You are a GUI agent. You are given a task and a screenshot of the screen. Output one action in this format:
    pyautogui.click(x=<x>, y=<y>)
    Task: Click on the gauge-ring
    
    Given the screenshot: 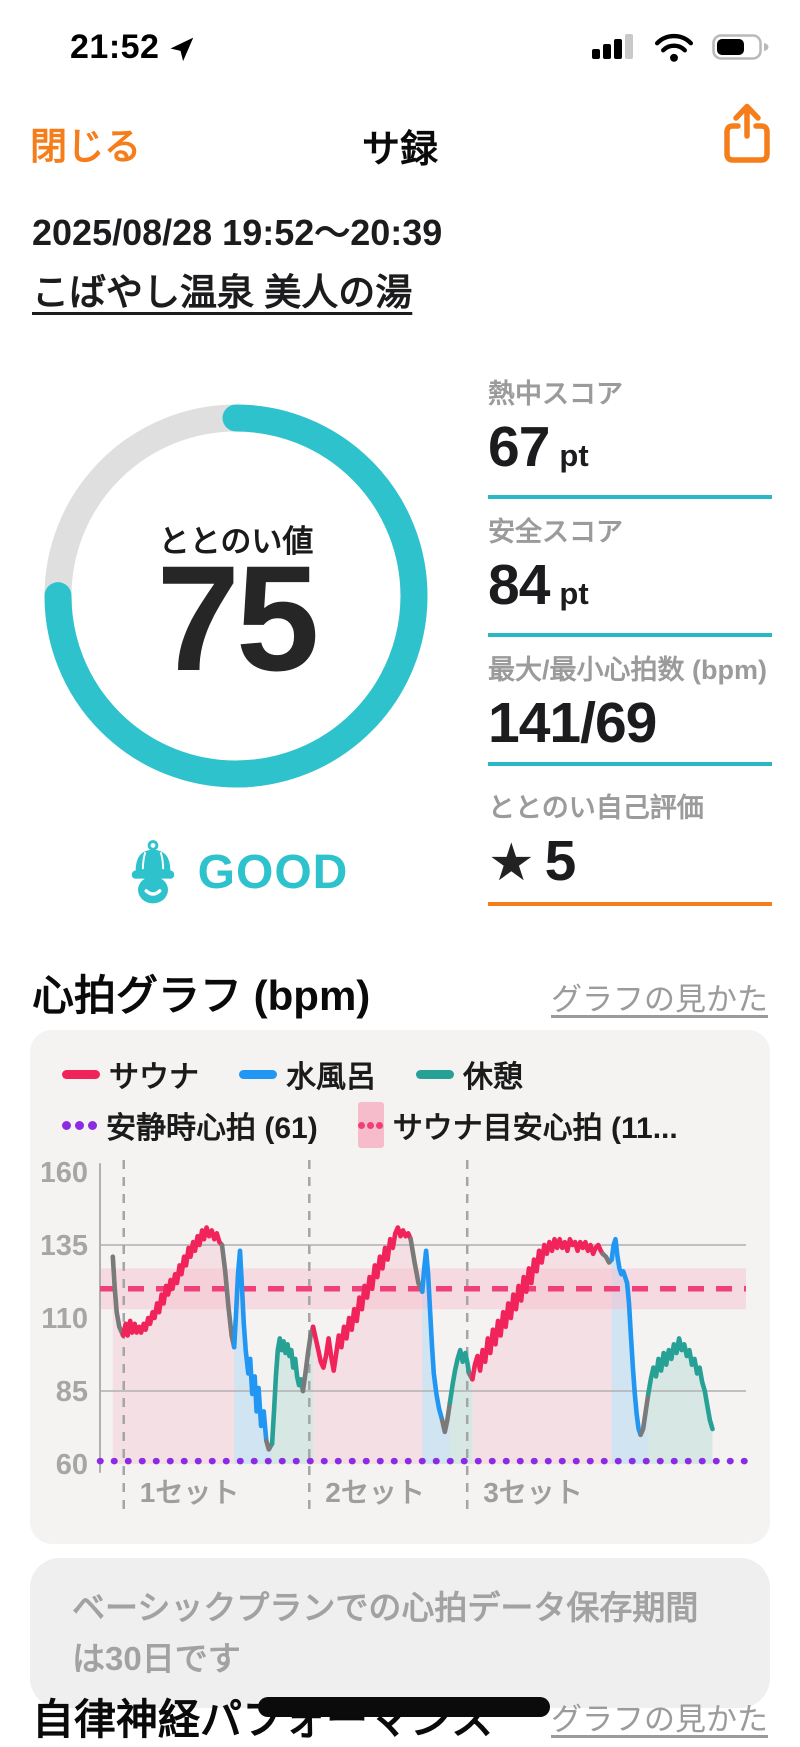 What is the action you would take?
    pyautogui.click(x=236, y=596)
    